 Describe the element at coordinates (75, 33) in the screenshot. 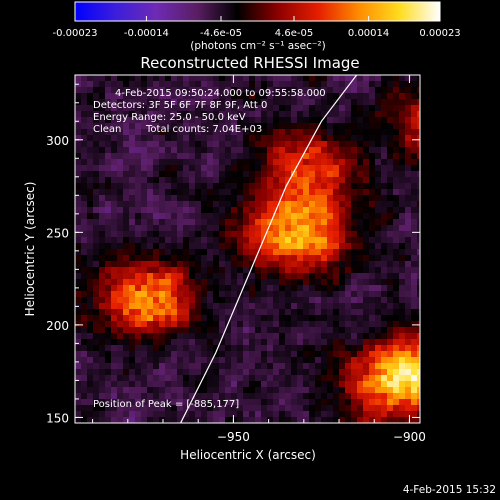

I see `colorbar-tick-label: -0.00023` at that location.